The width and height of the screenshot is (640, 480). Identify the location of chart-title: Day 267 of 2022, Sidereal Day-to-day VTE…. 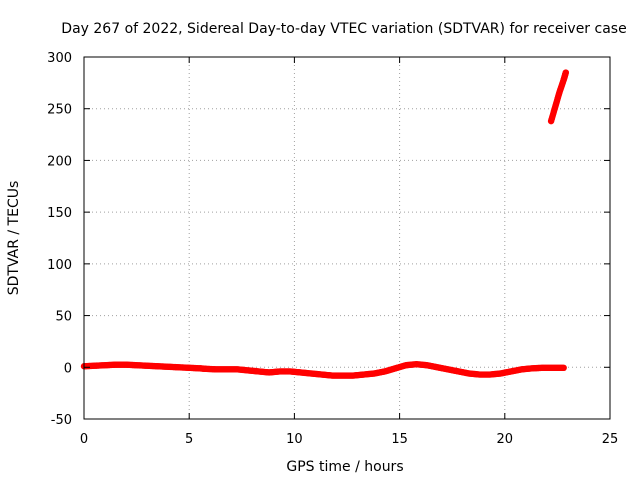
(343, 29).